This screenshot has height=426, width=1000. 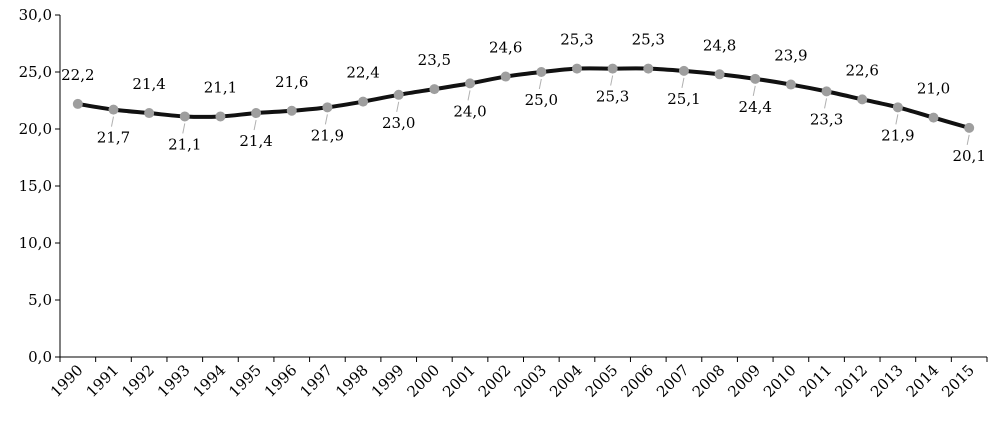 What do you see at coordinates (887, 381) in the screenshot?
I see `x-tick-label: 2013` at bounding box center [887, 381].